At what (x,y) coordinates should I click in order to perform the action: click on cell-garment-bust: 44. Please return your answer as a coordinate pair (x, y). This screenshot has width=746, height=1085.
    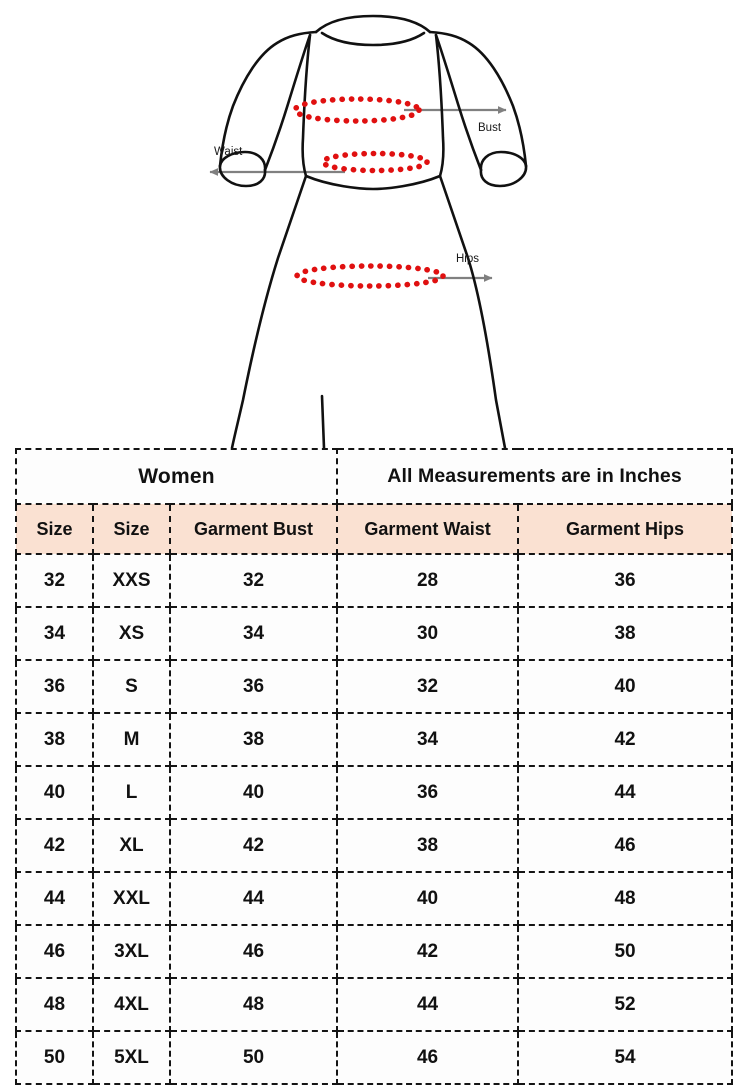
    Looking at the image, I should click on (253, 898).